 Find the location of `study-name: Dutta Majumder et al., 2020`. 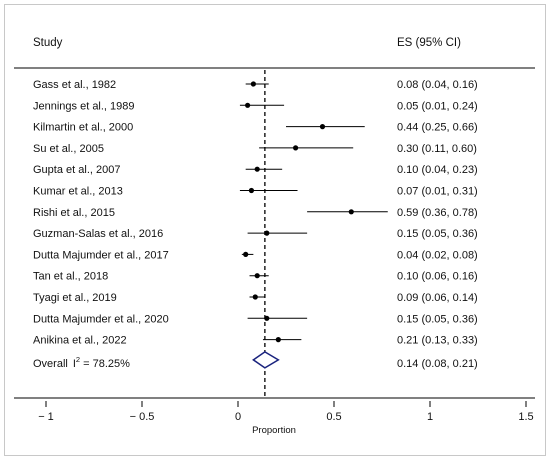

study-name: Dutta Majumder et al., 2020 is located at coordinates (101, 319).